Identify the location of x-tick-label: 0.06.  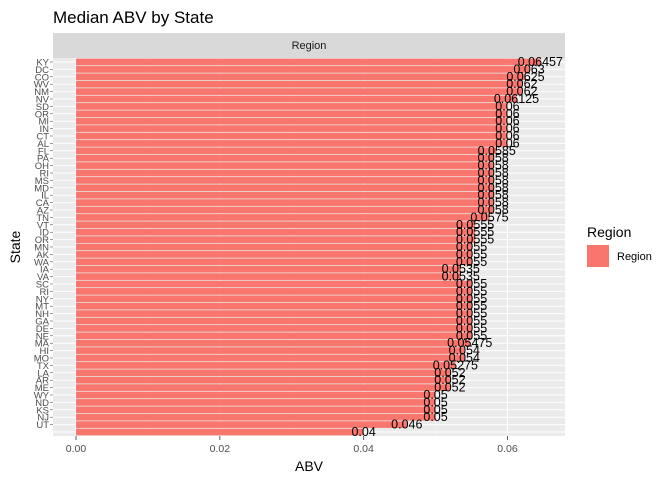
(507, 449).